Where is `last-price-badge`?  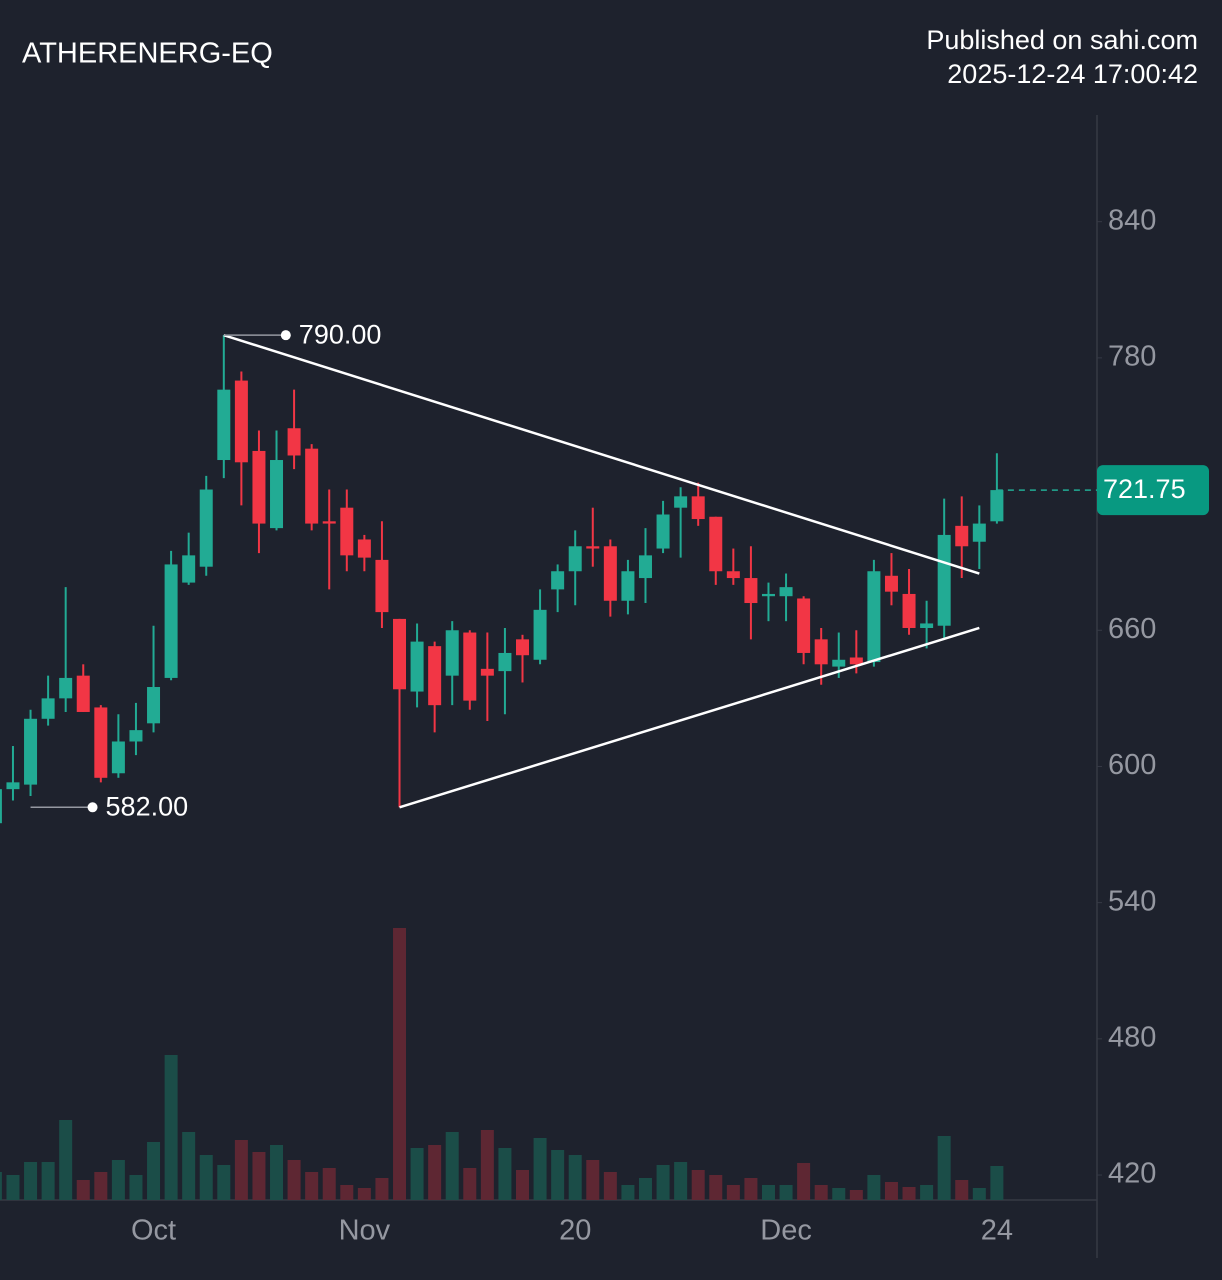 last-price-badge is located at coordinates (1153, 490).